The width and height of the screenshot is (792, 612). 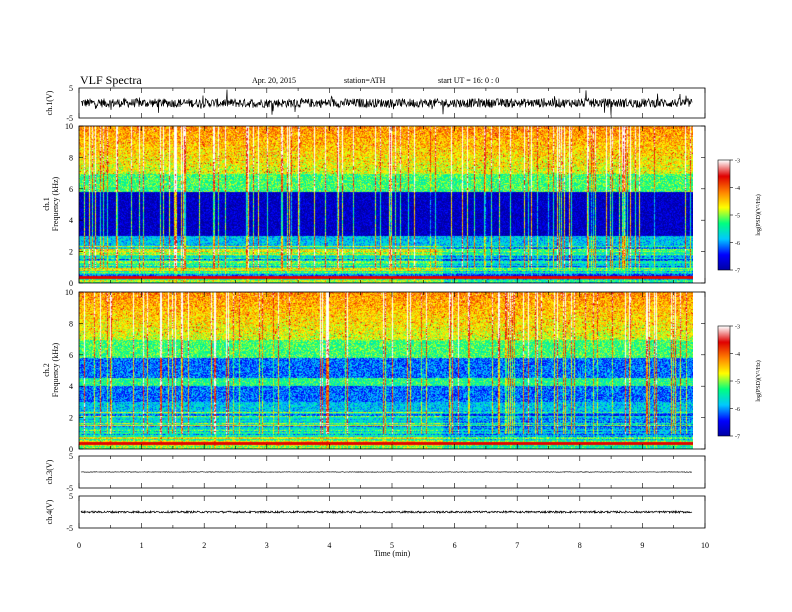 I want to click on ch4-waveform-trace, so click(x=386, y=512).